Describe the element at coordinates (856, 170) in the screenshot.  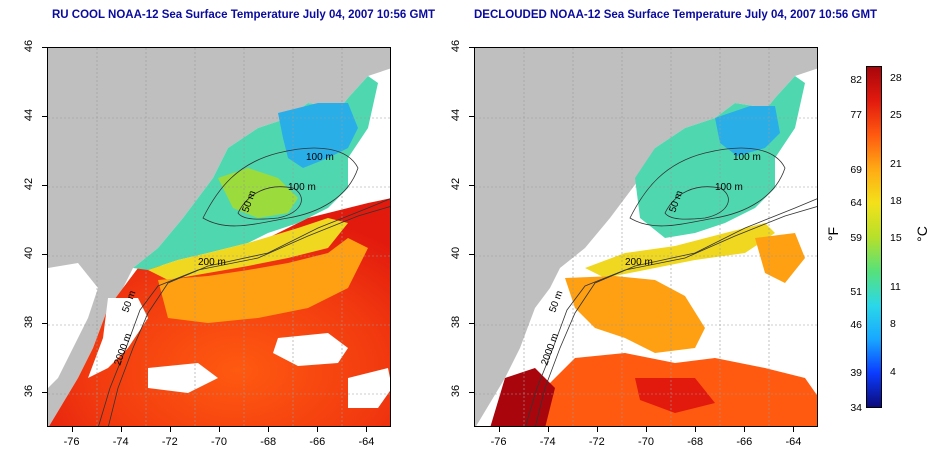
I see `colorbar-fahrenheit-tick: 69` at that location.